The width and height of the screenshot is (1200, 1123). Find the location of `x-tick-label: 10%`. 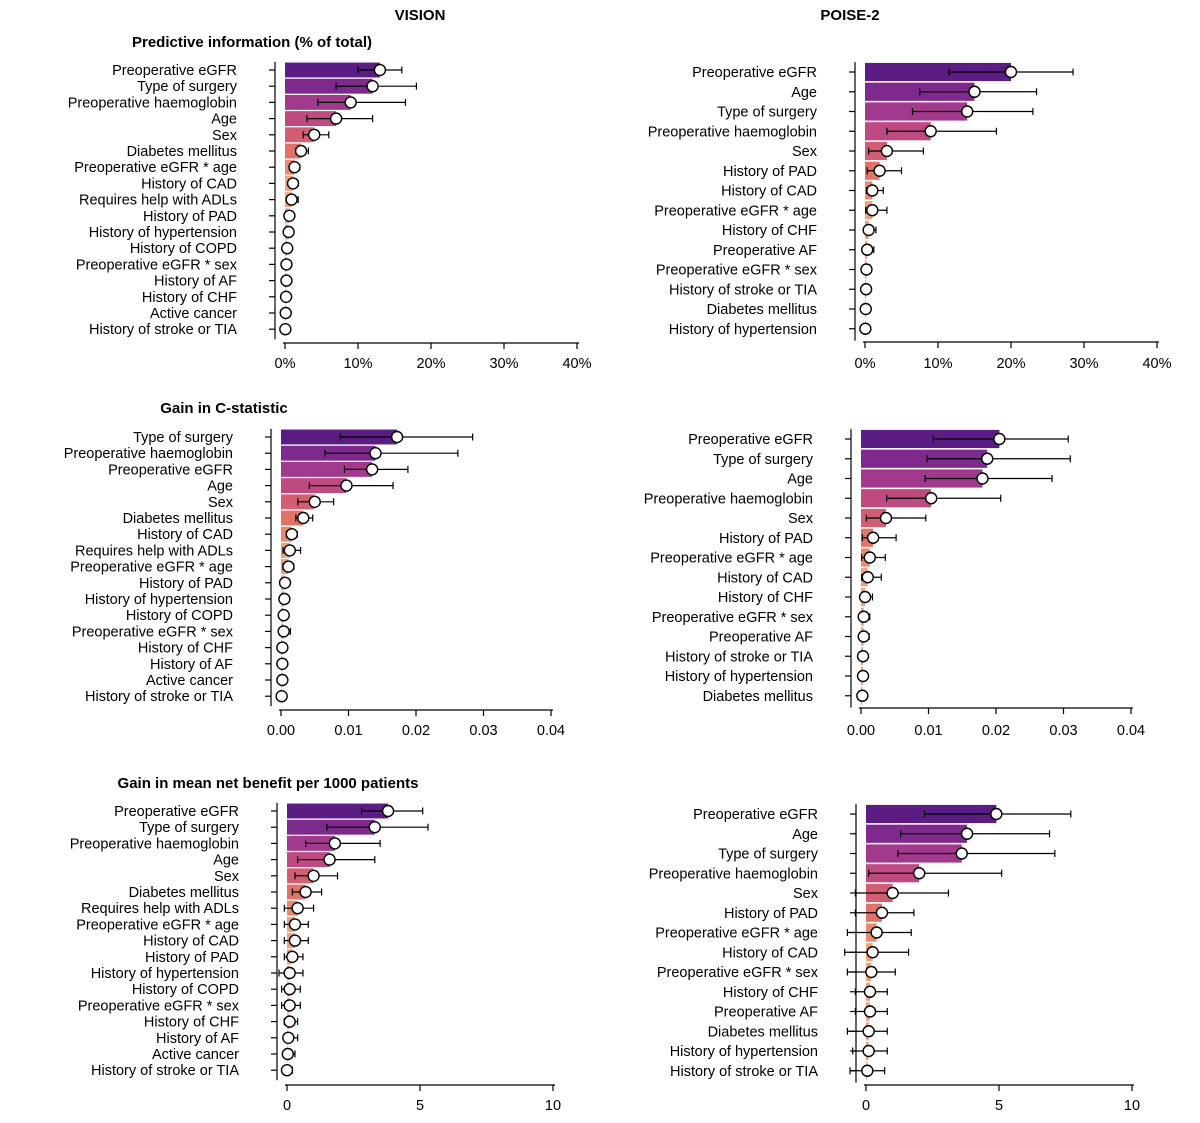

x-tick-label: 10% is located at coordinates (357, 364).